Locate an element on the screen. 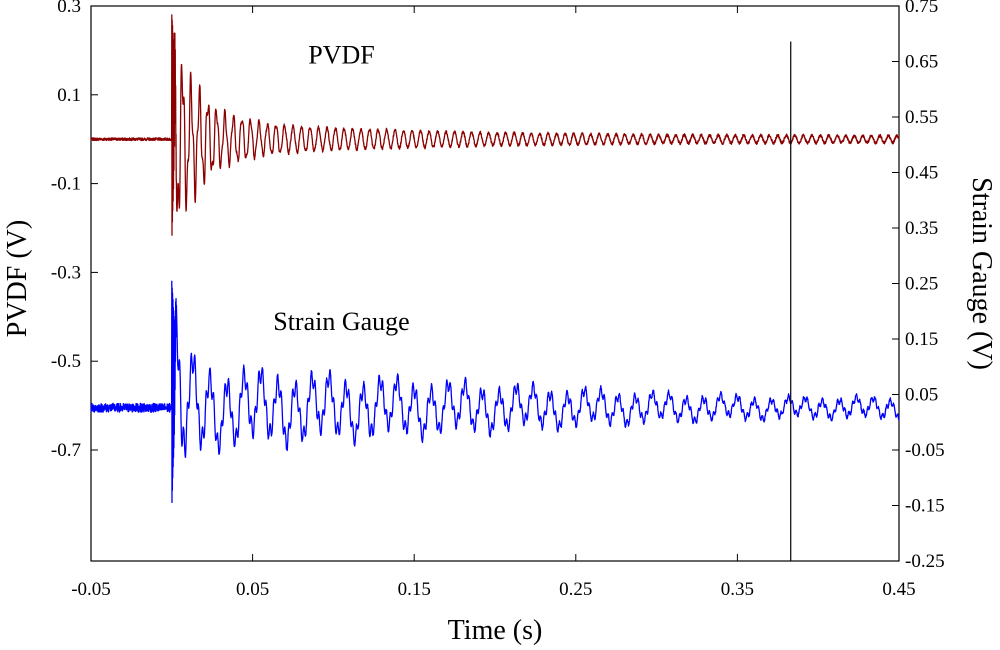 This screenshot has width=1000, height=650. x-tick-label: -0.05 is located at coordinates (91, 589).